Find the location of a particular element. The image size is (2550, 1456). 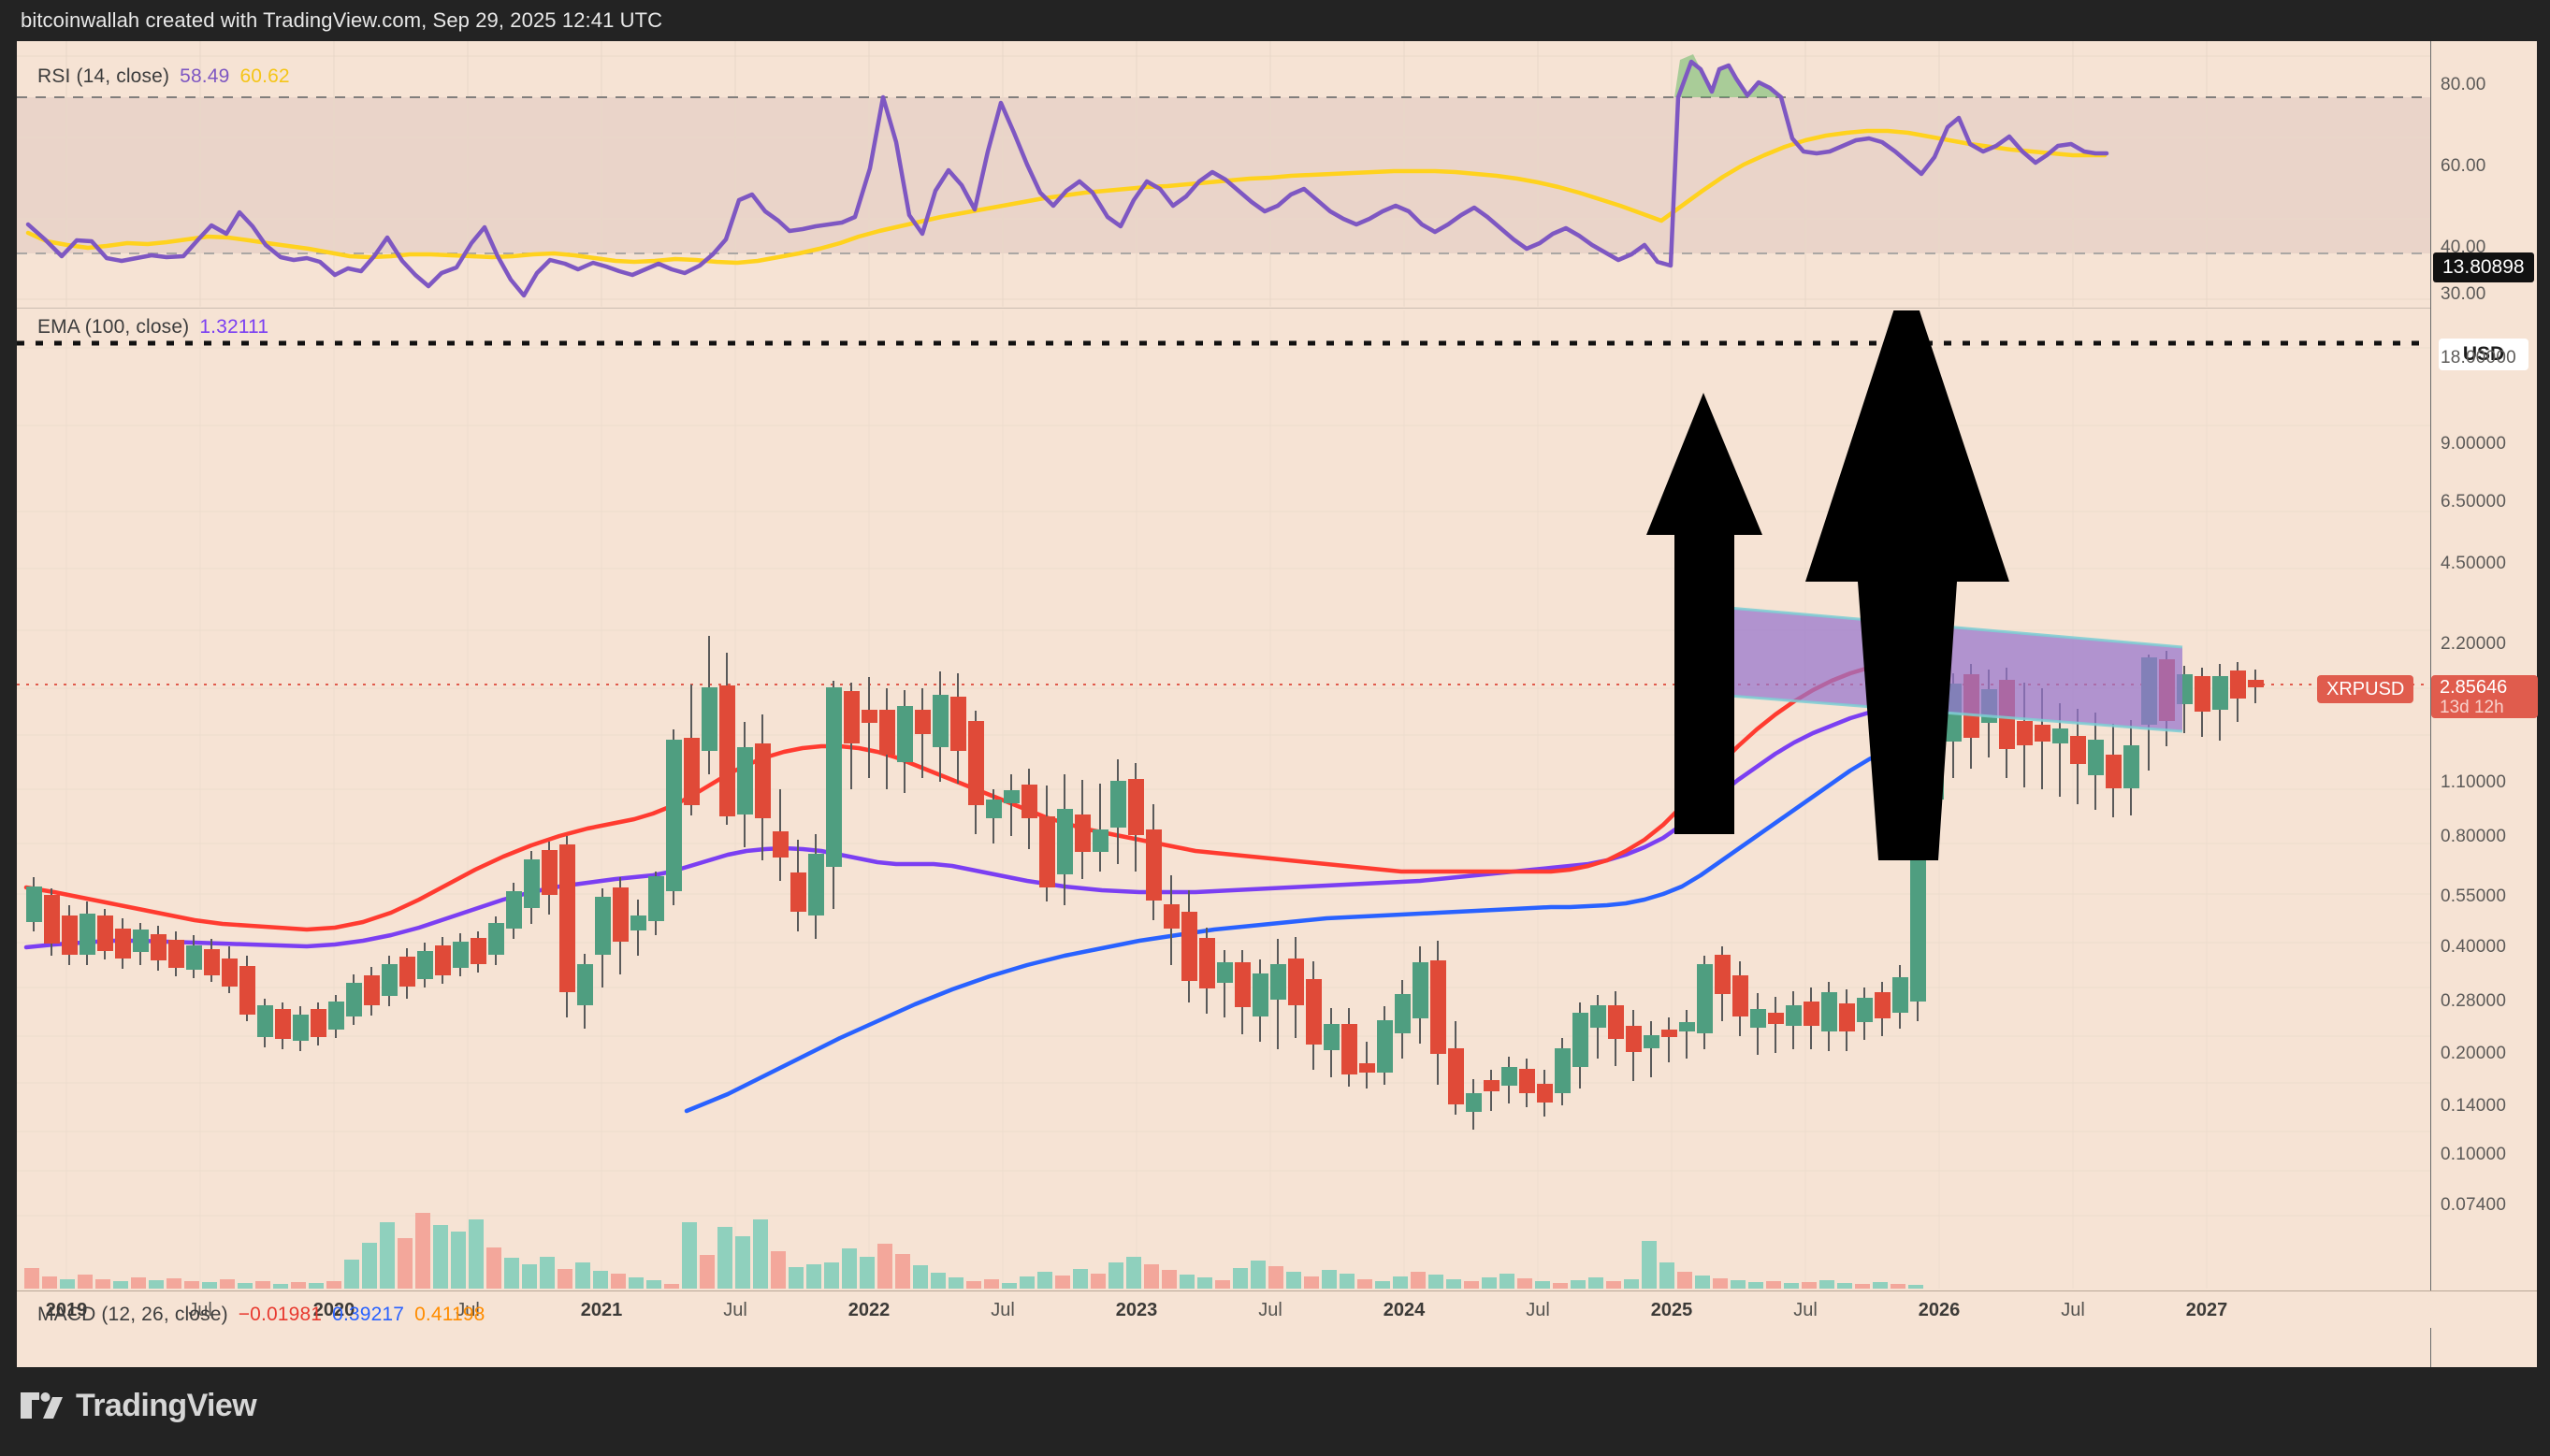

price-axis-label-014: 0.14000 is located at coordinates (2474, 1106).